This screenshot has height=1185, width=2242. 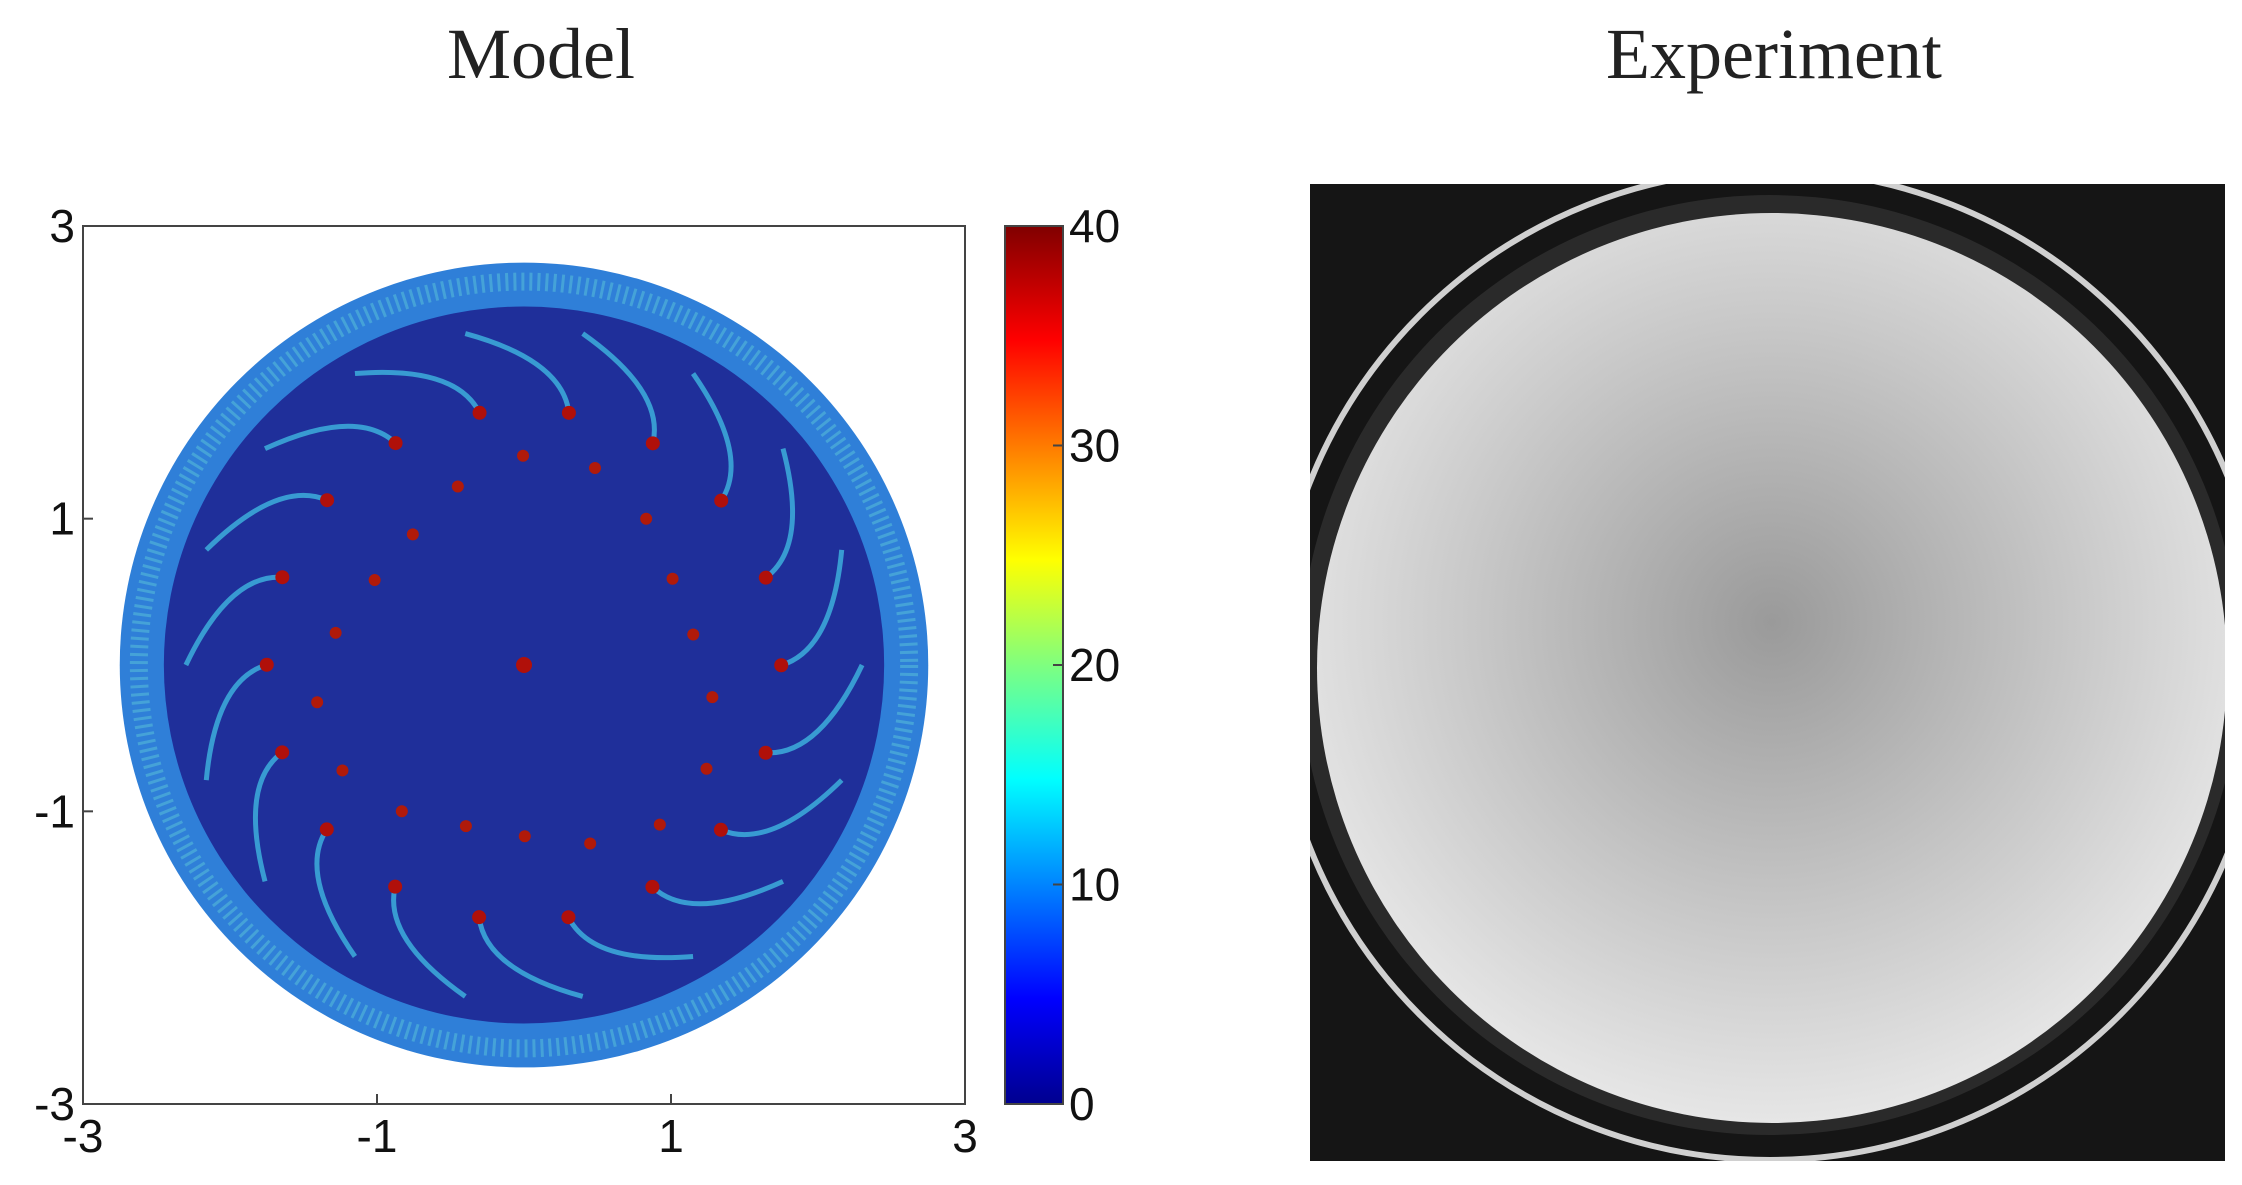 What do you see at coordinates (83, 1136) in the screenshot?
I see `x-tick-label: -3` at bounding box center [83, 1136].